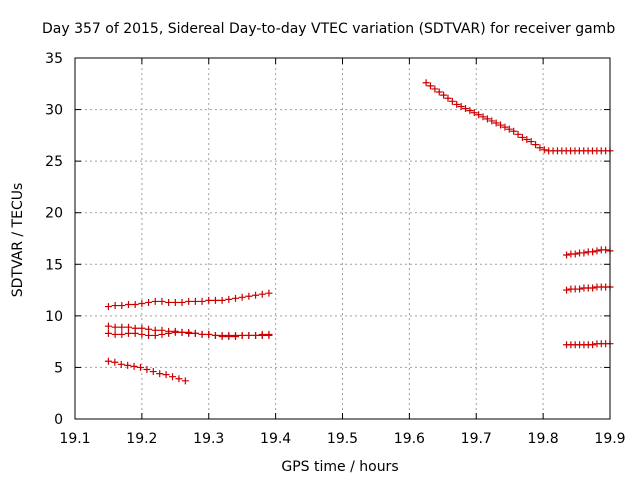 The height and width of the screenshot is (480, 640). Describe the element at coordinates (476, 439) in the screenshot. I see `x-tick-label: 19.7` at that location.